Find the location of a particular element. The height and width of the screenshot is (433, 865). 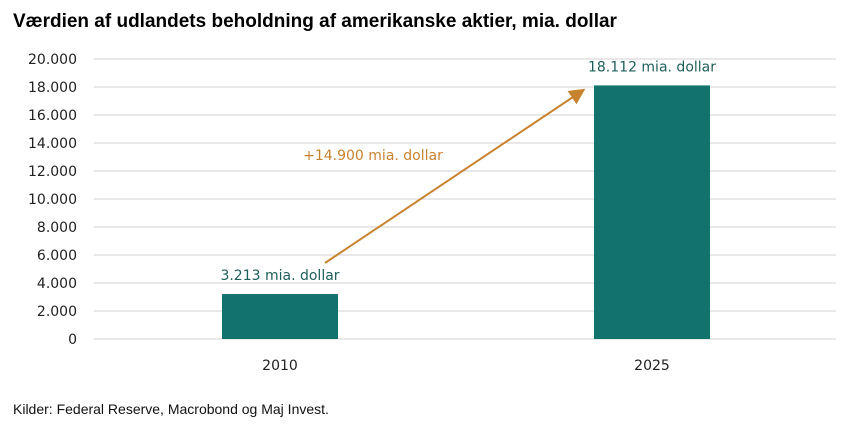

y-tick-label: 0 is located at coordinates (72, 340).